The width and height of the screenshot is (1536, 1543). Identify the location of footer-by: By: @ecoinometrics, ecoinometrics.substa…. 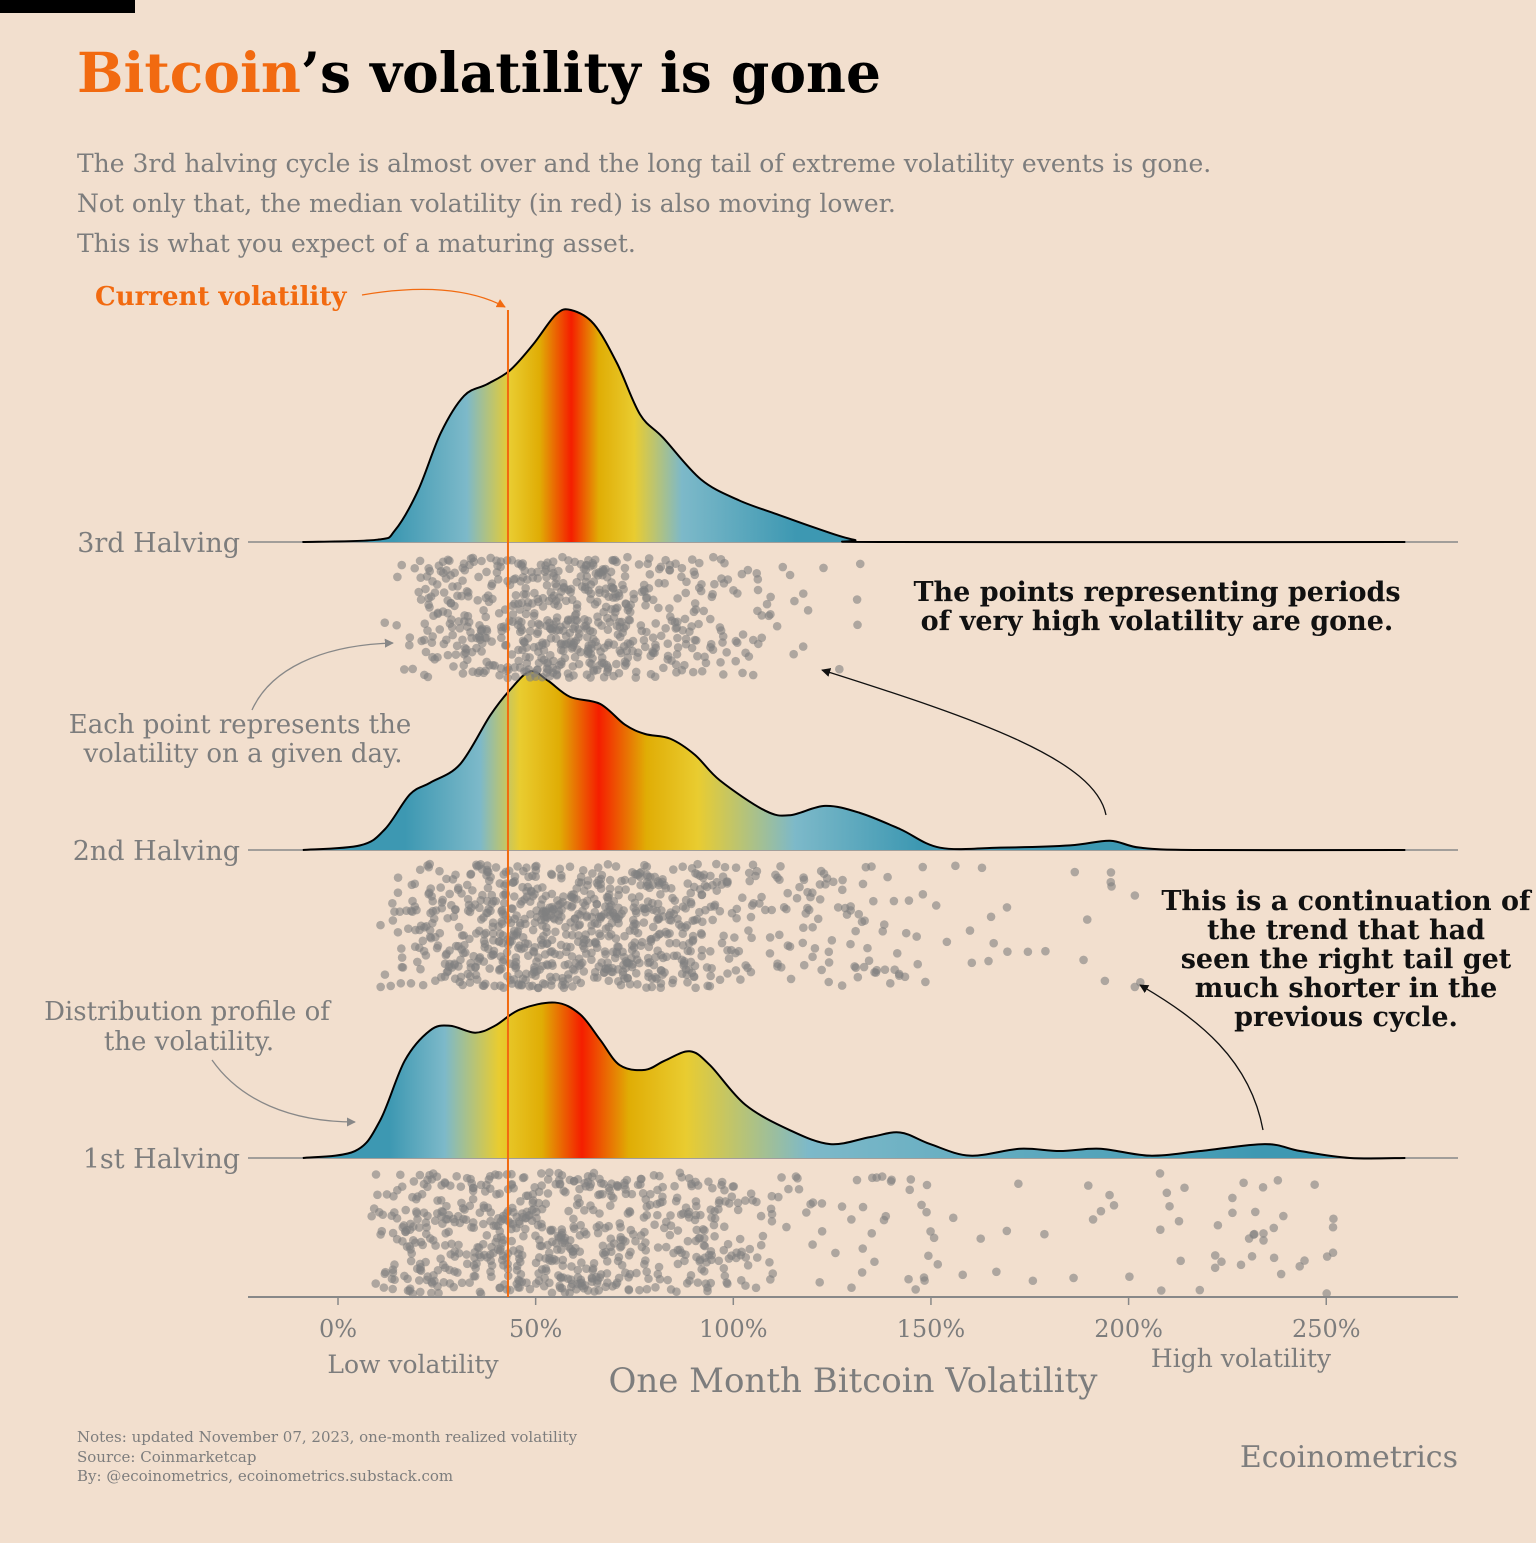
(265, 1476).